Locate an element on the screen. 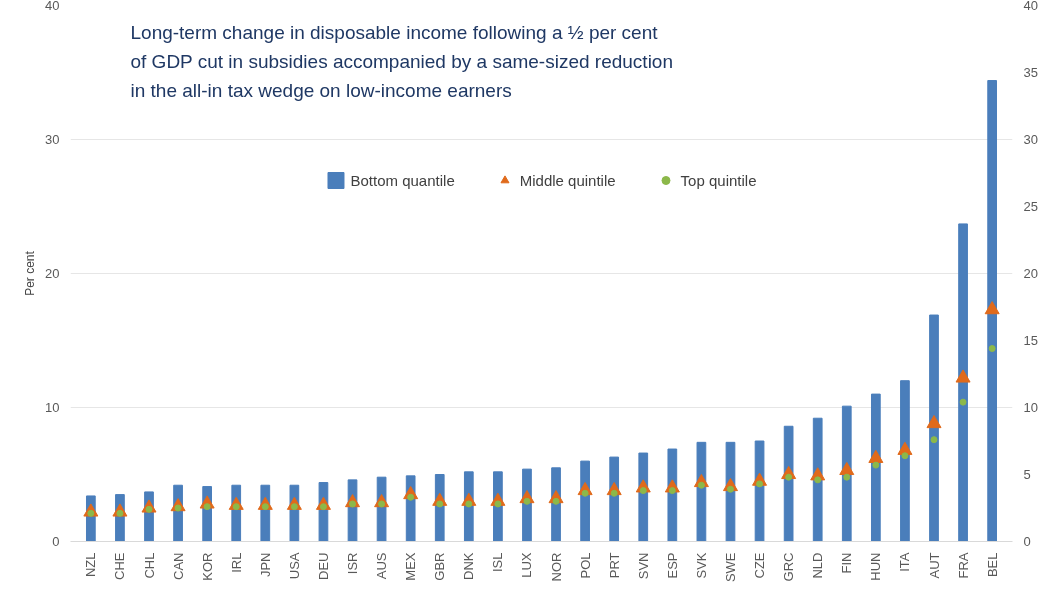 This screenshot has height=591, width=1049. y-tick-label: 20 is located at coordinates (52, 273).